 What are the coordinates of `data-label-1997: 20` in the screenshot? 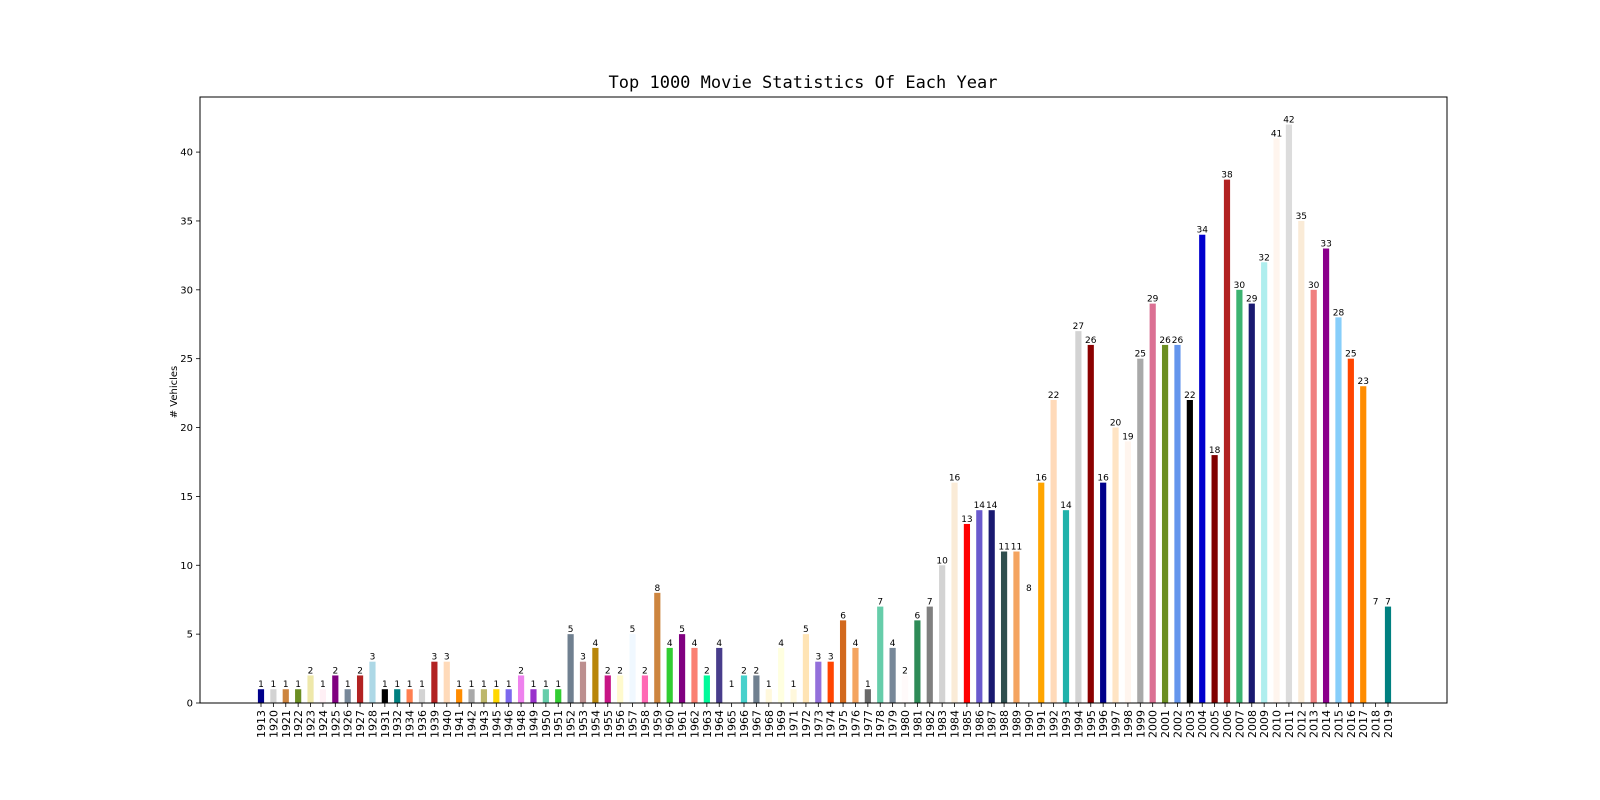 It's located at (1116, 424).